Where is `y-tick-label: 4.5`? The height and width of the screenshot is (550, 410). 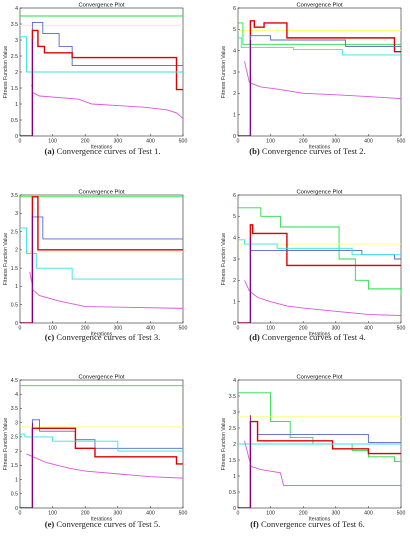
y-tick-label: 4.5 is located at coordinates (14, 381).